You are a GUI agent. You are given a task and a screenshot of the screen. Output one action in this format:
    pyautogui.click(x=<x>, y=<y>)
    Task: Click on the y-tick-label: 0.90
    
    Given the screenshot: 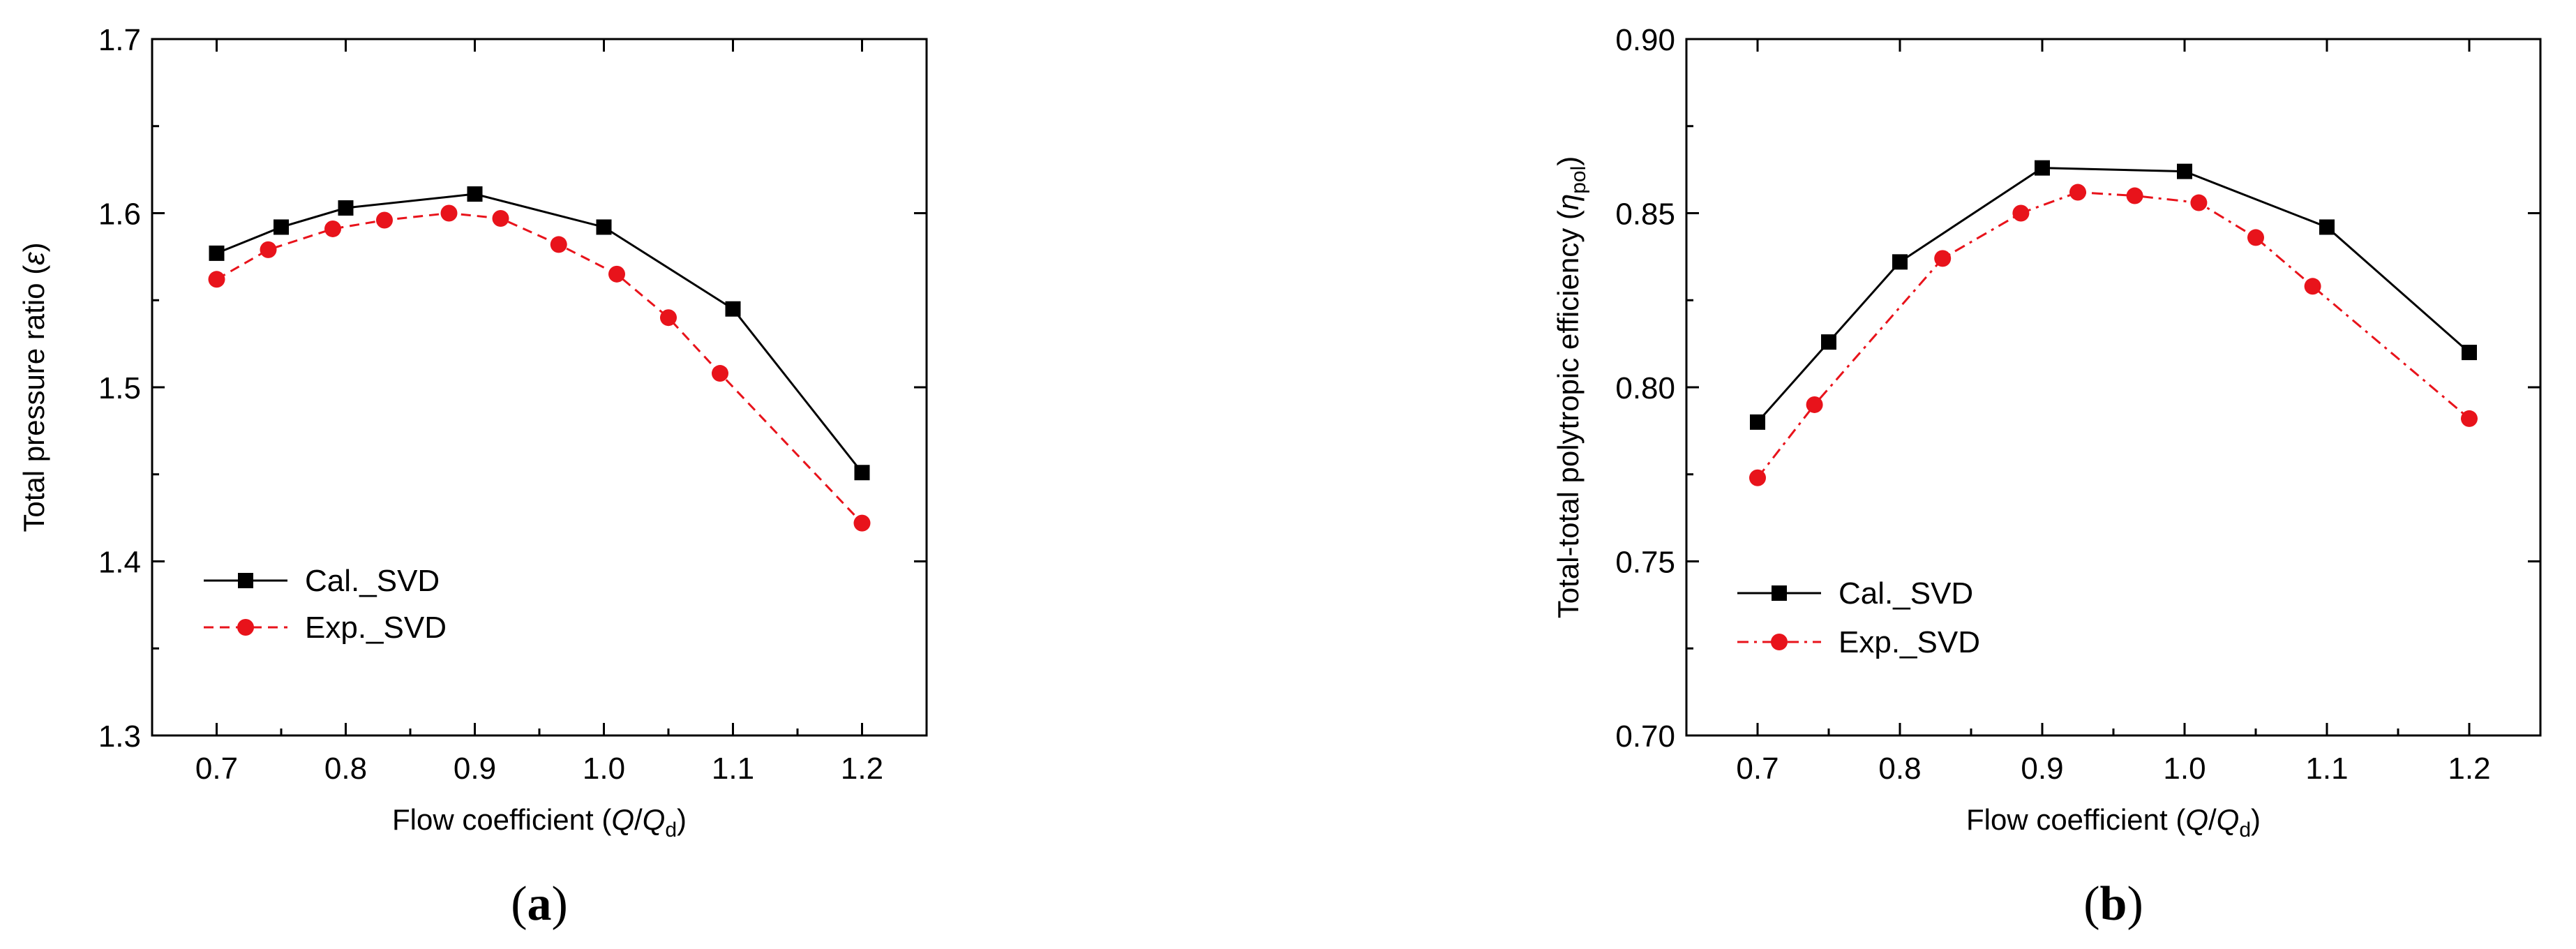 What is the action you would take?
    pyautogui.click(x=1645, y=40)
    